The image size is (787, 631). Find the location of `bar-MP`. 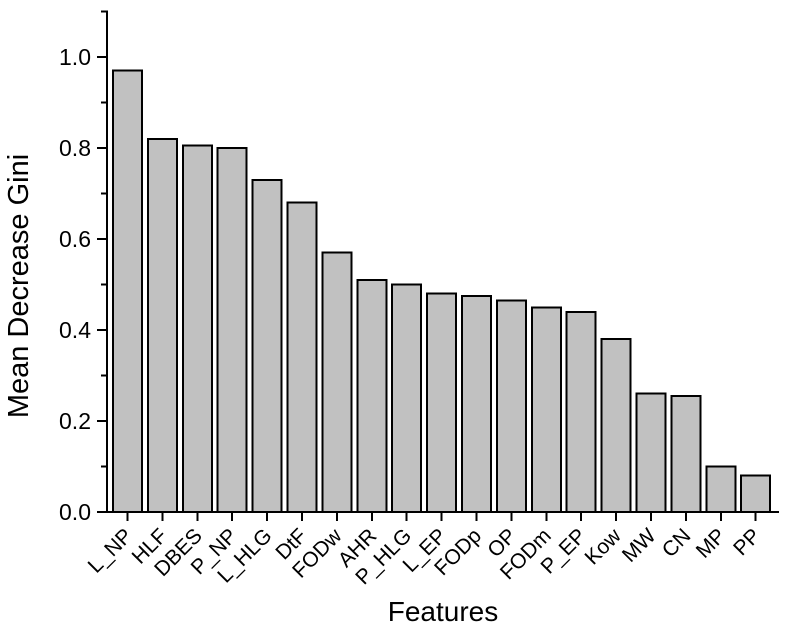

bar-MP is located at coordinates (721, 489).